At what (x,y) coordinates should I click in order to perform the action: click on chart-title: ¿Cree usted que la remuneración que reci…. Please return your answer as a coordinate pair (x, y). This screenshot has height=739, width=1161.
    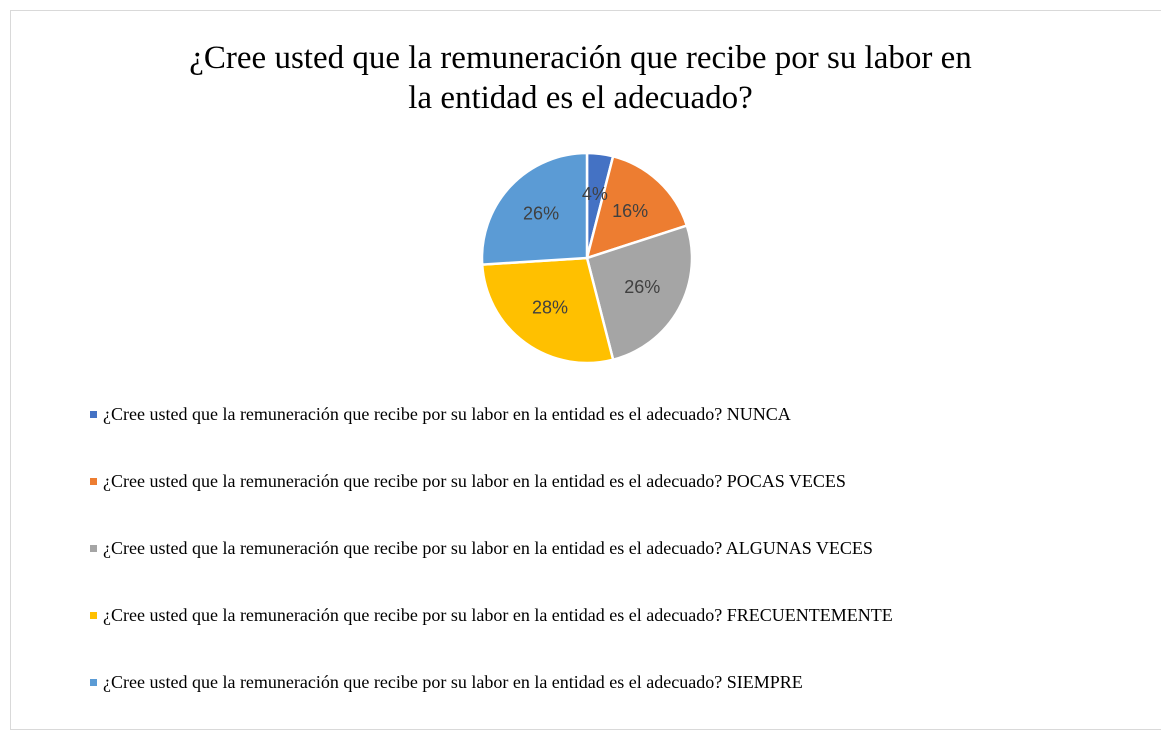
    Looking at the image, I should click on (580, 78).